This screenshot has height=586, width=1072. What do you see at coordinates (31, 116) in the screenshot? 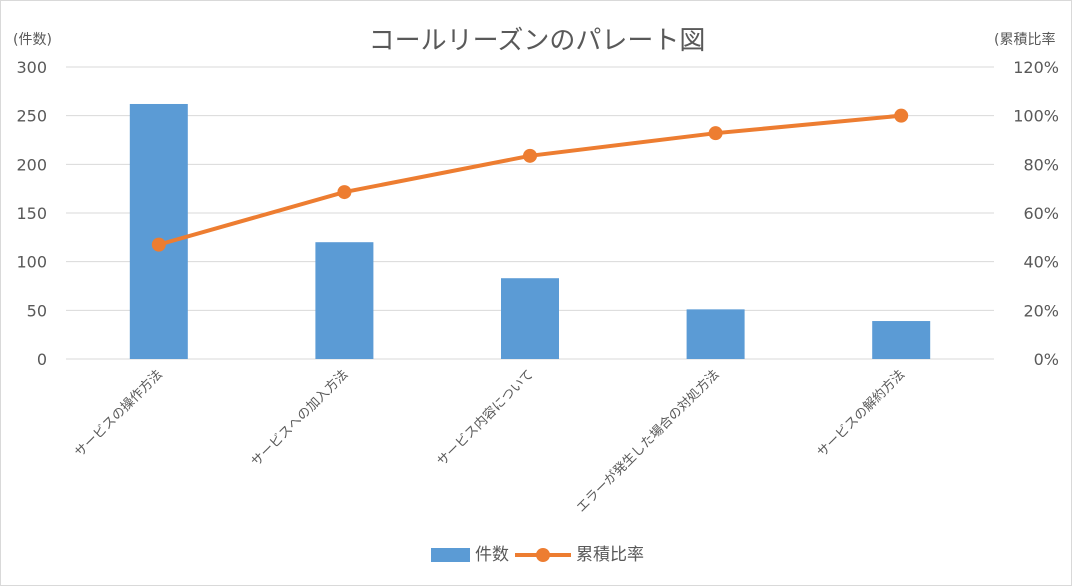
I see `y-tick-label: 250` at bounding box center [31, 116].